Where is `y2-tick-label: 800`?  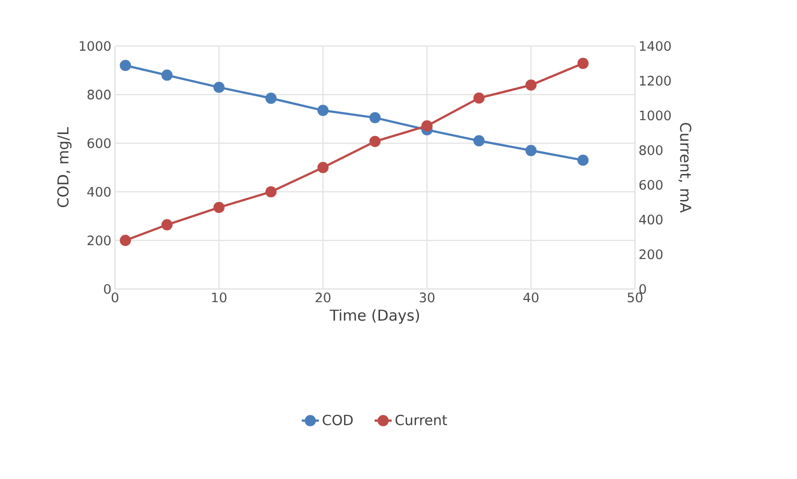 y2-tick-label: 800 is located at coordinates (650, 150).